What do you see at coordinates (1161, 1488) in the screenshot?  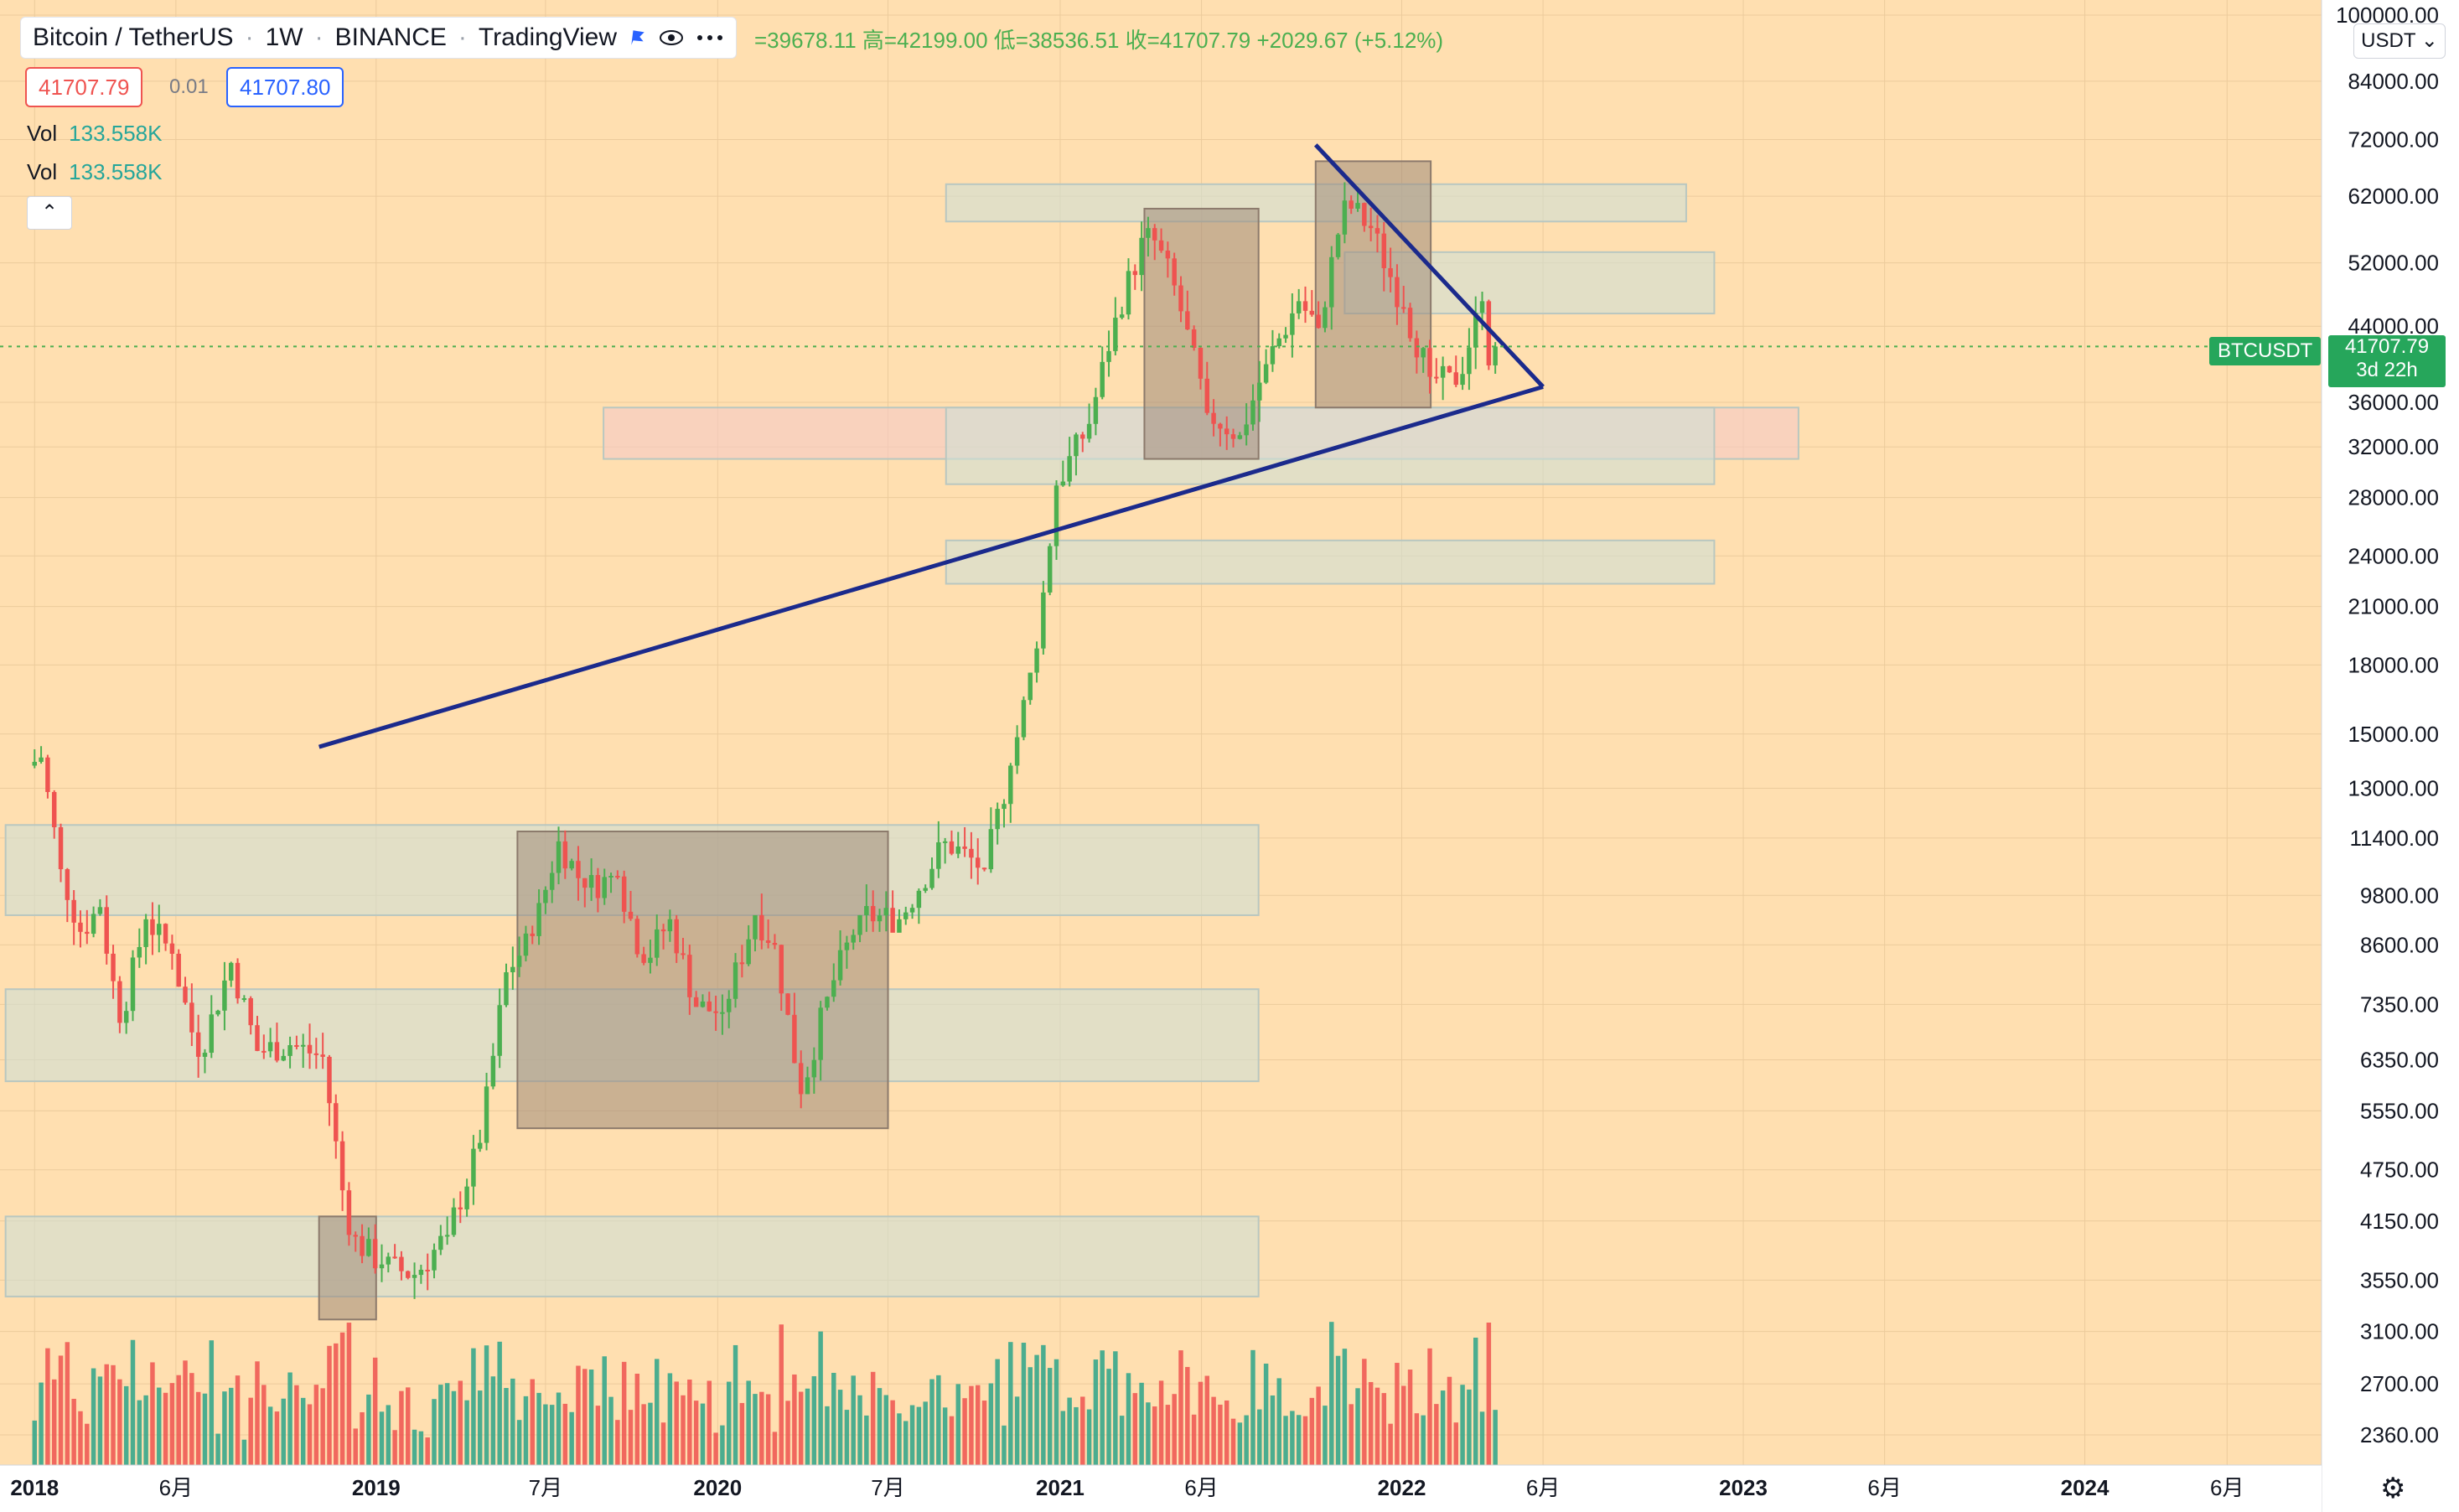 I see `time-axis-panel` at bounding box center [1161, 1488].